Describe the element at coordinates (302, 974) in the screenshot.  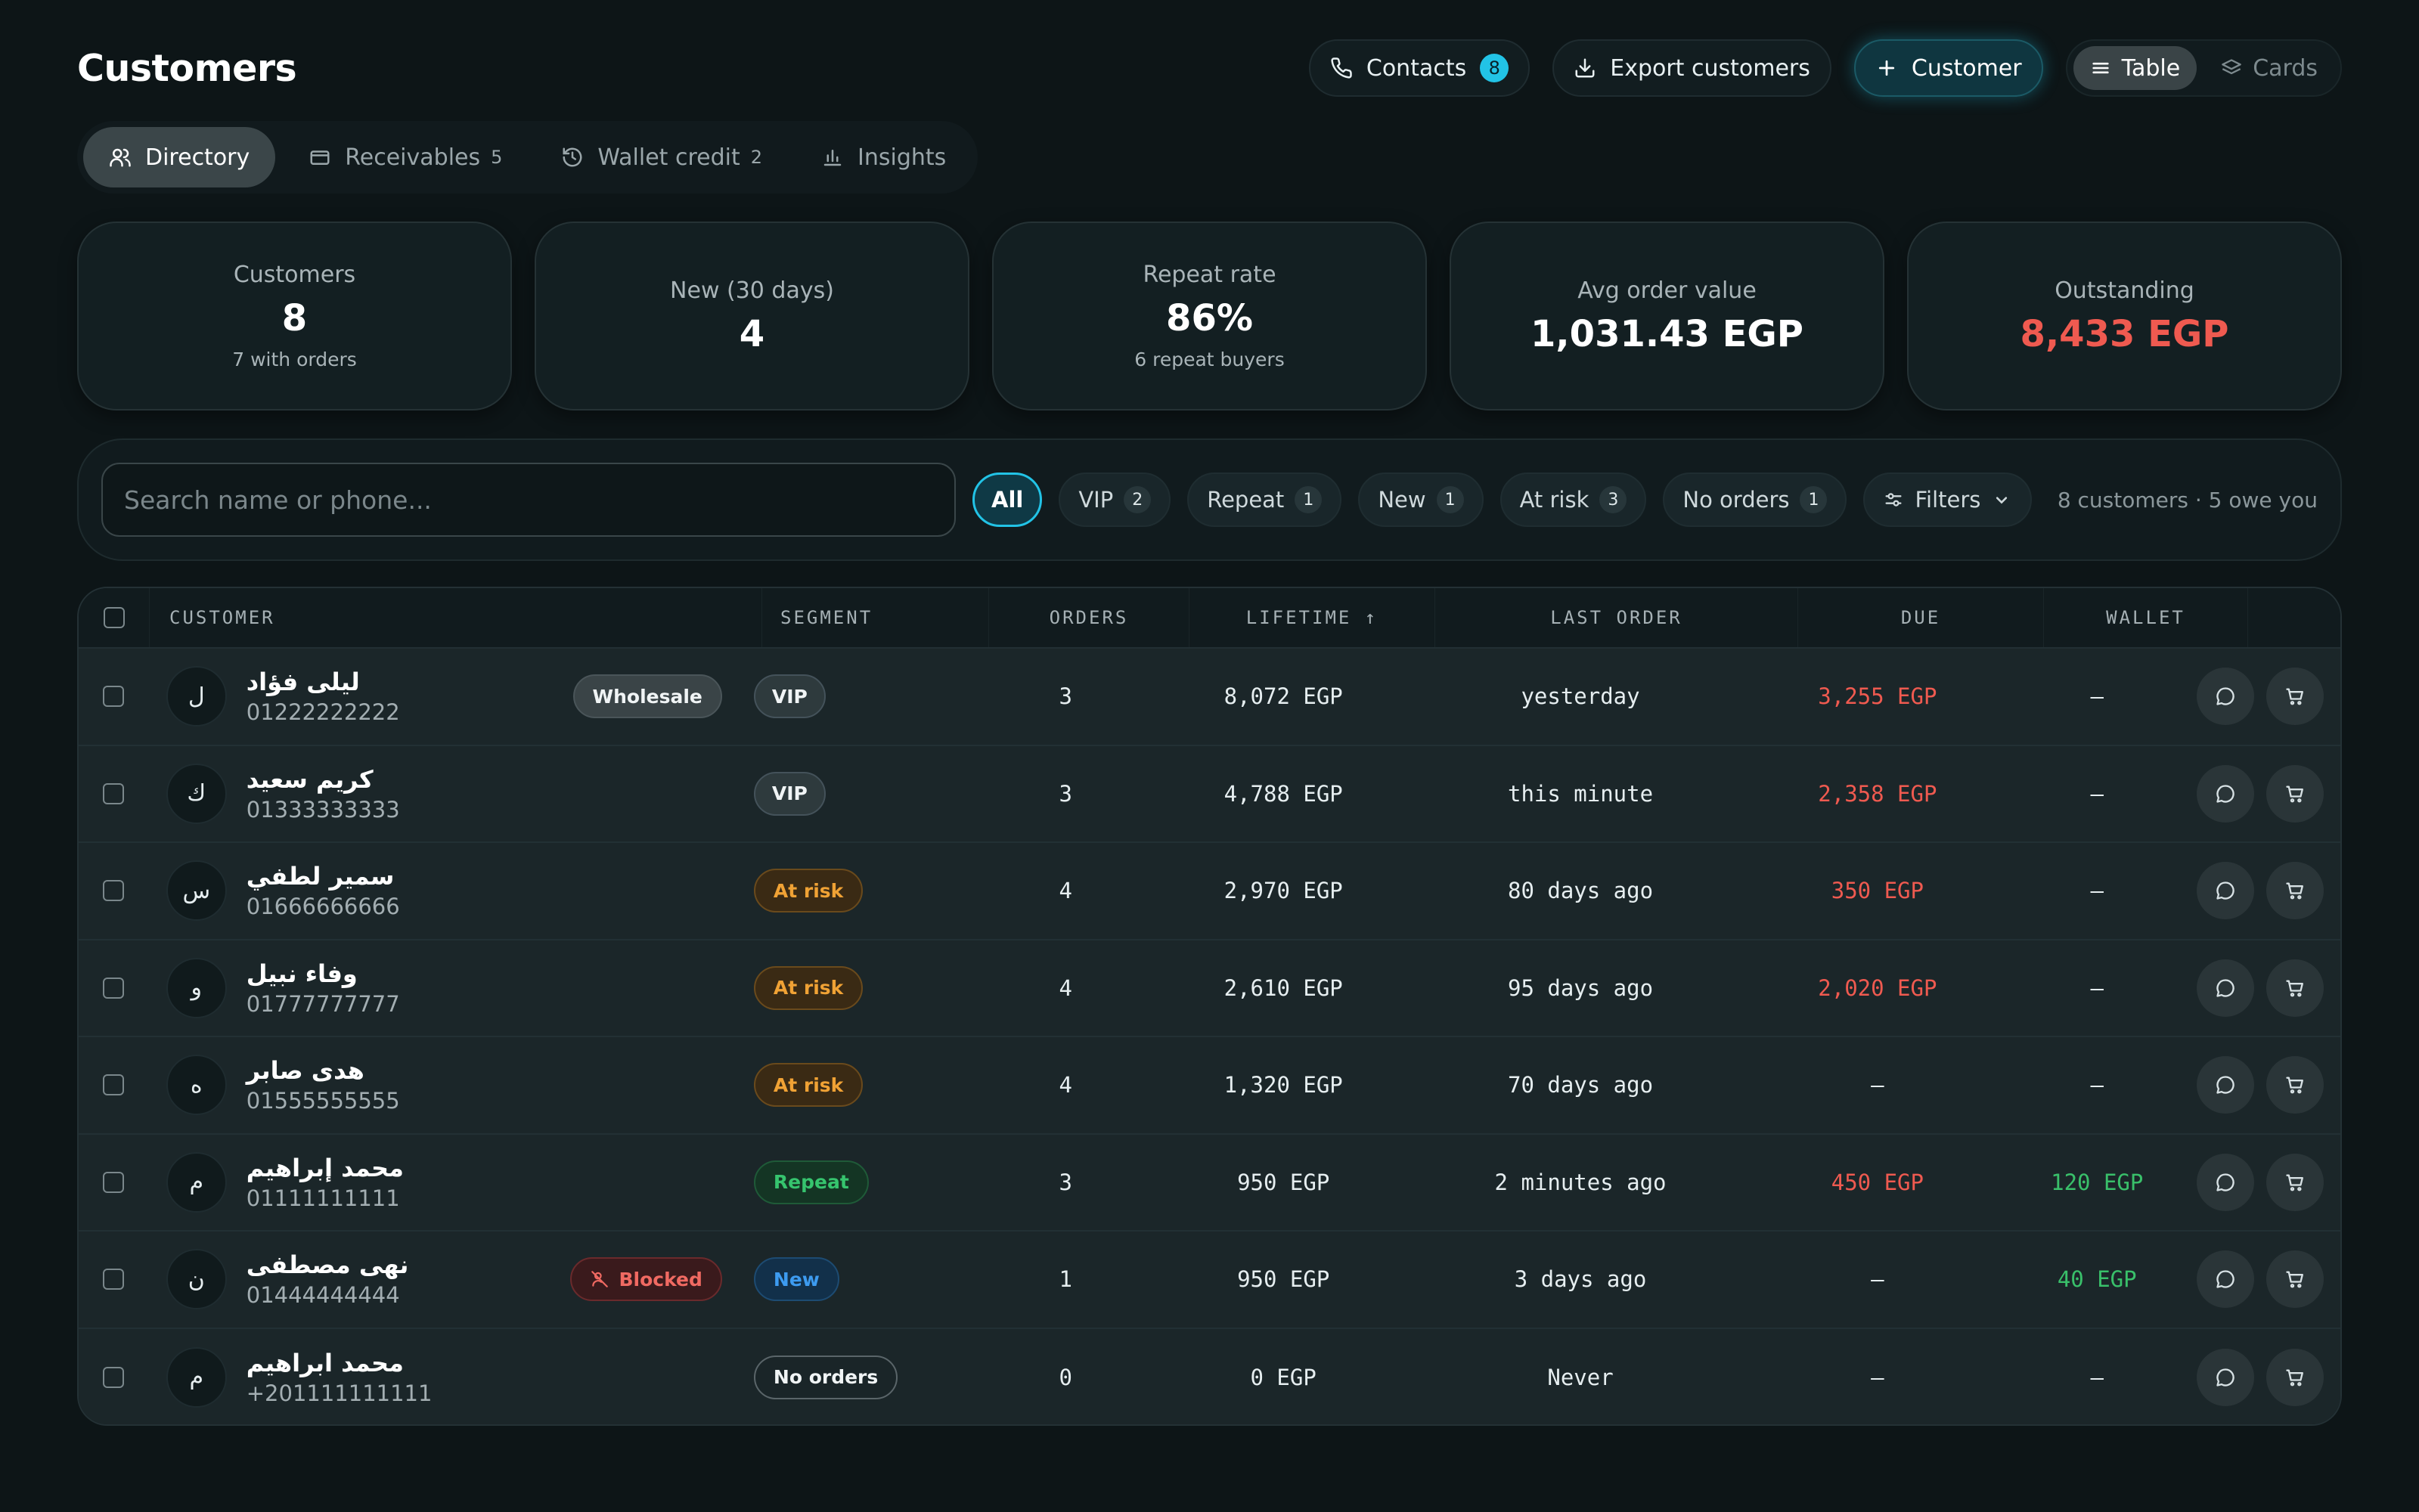
I see `customer-name: وفاء نبيل` at that location.